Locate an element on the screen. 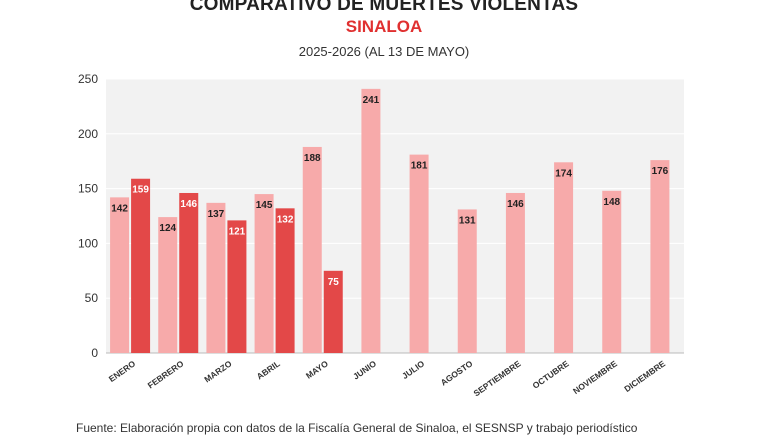 The width and height of the screenshot is (768, 435). chart-subtitle-region: SINALOA is located at coordinates (384, 26).